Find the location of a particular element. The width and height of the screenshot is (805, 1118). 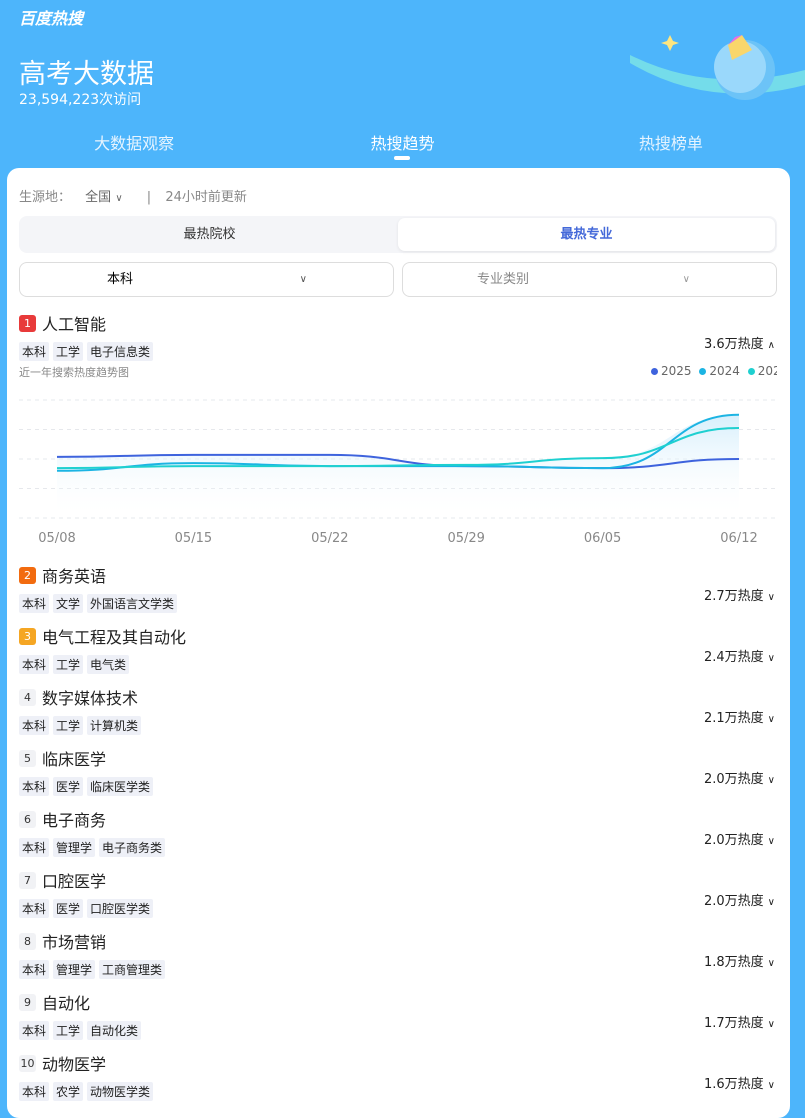

tag: 电子信息类 is located at coordinates (120, 351).